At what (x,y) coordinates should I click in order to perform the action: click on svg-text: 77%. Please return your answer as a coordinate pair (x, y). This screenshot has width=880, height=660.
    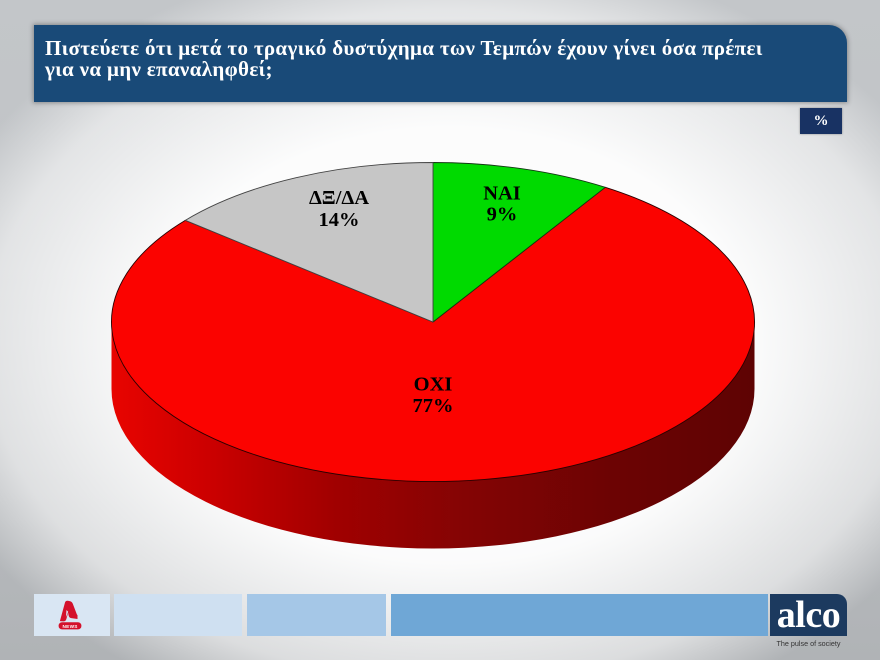
    Looking at the image, I should click on (433, 406).